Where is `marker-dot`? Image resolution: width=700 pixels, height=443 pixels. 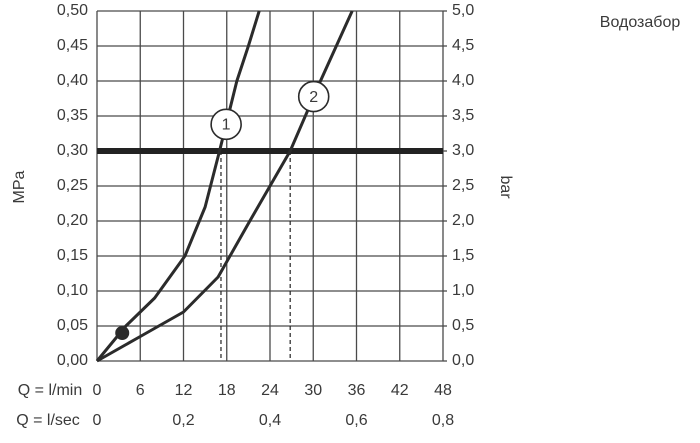
marker-dot is located at coordinates (122, 333).